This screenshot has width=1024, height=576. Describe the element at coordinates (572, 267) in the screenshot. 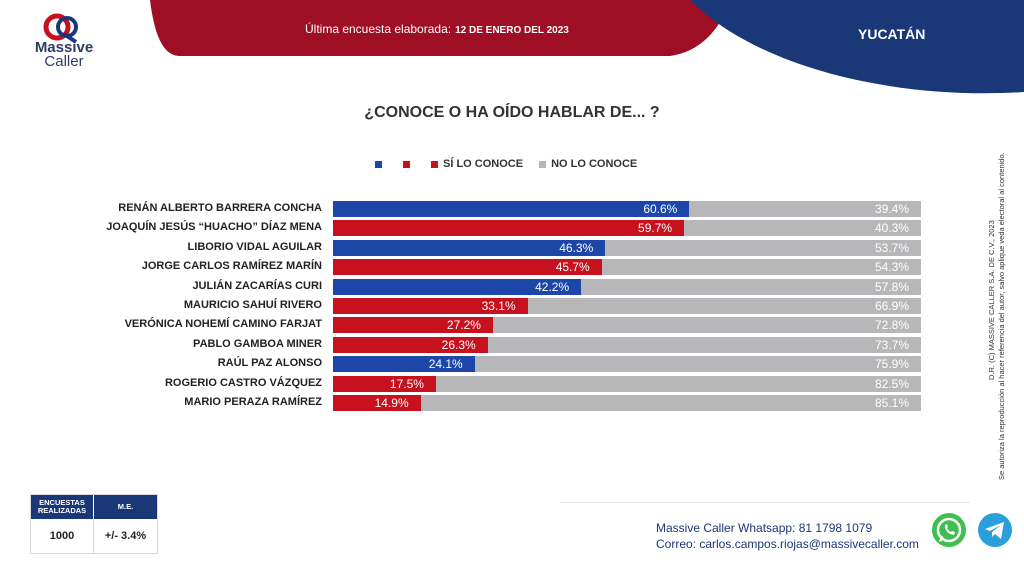

I see `value-label-known: 45.7%` at that location.